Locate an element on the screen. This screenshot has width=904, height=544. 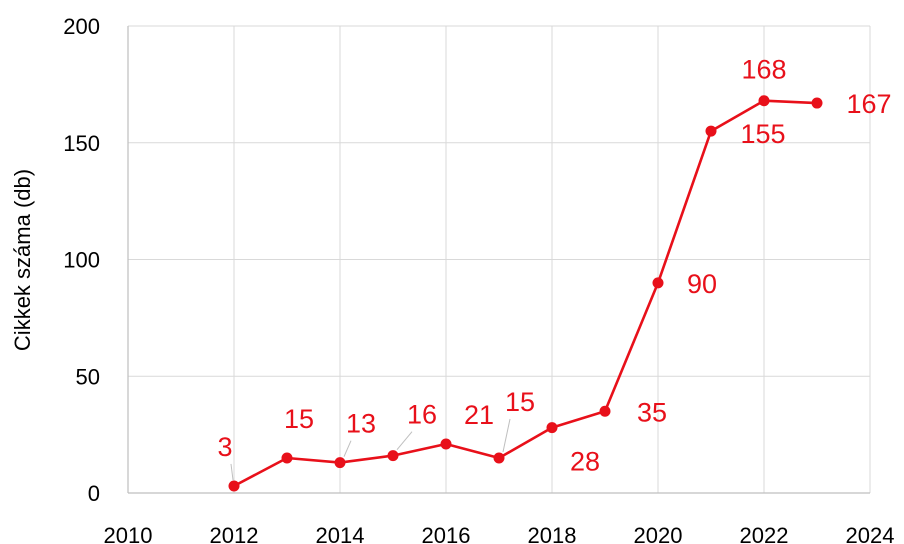
x-tick-label: 2022 is located at coordinates (764, 533).